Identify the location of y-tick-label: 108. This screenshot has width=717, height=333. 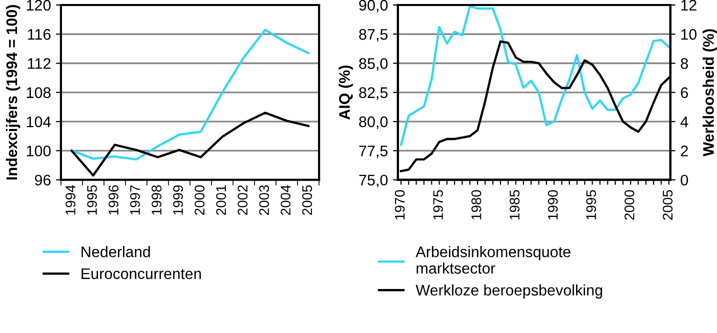
(38, 92).